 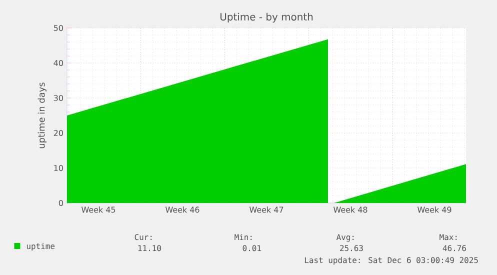 What do you see at coordinates (42, 115) in the screenshot?
I see `y-axis-title: uptime in days` at bounding box center [42, 115].